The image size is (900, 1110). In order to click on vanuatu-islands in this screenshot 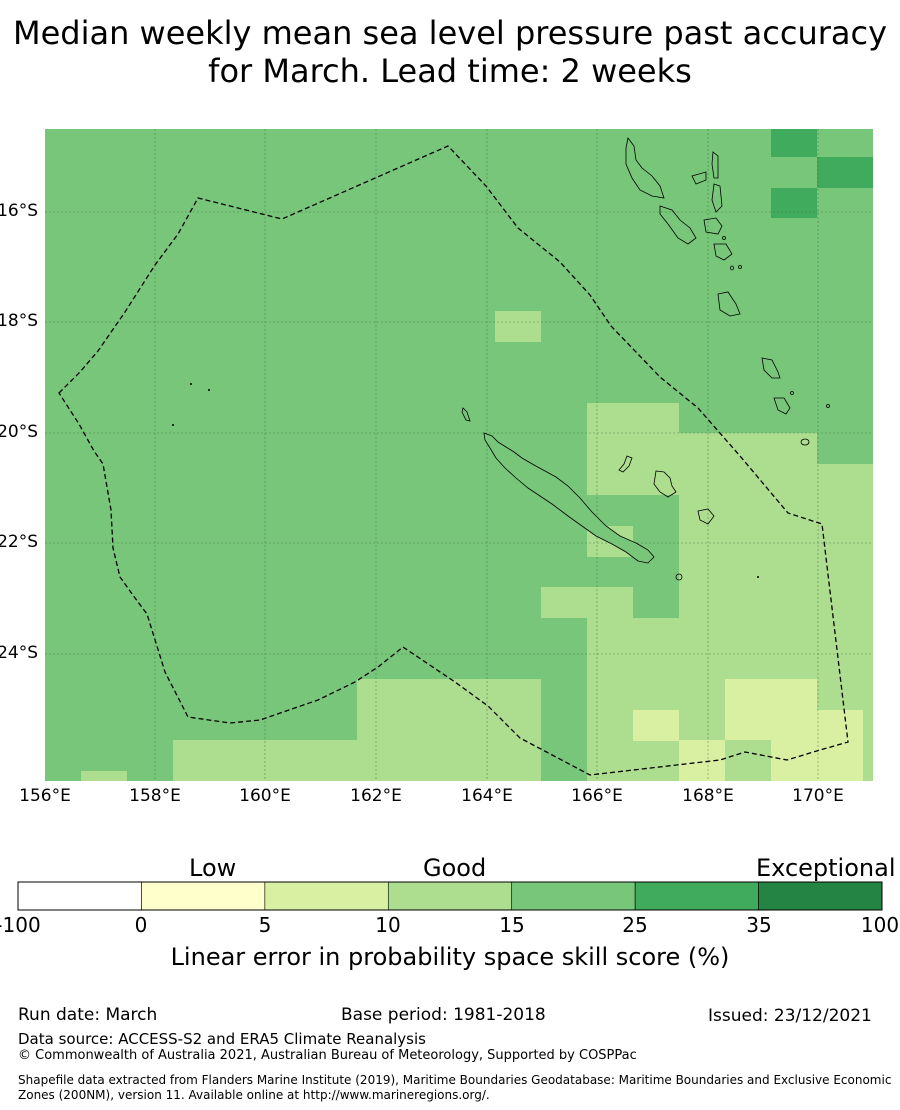, I will do `click(727, 291)`.